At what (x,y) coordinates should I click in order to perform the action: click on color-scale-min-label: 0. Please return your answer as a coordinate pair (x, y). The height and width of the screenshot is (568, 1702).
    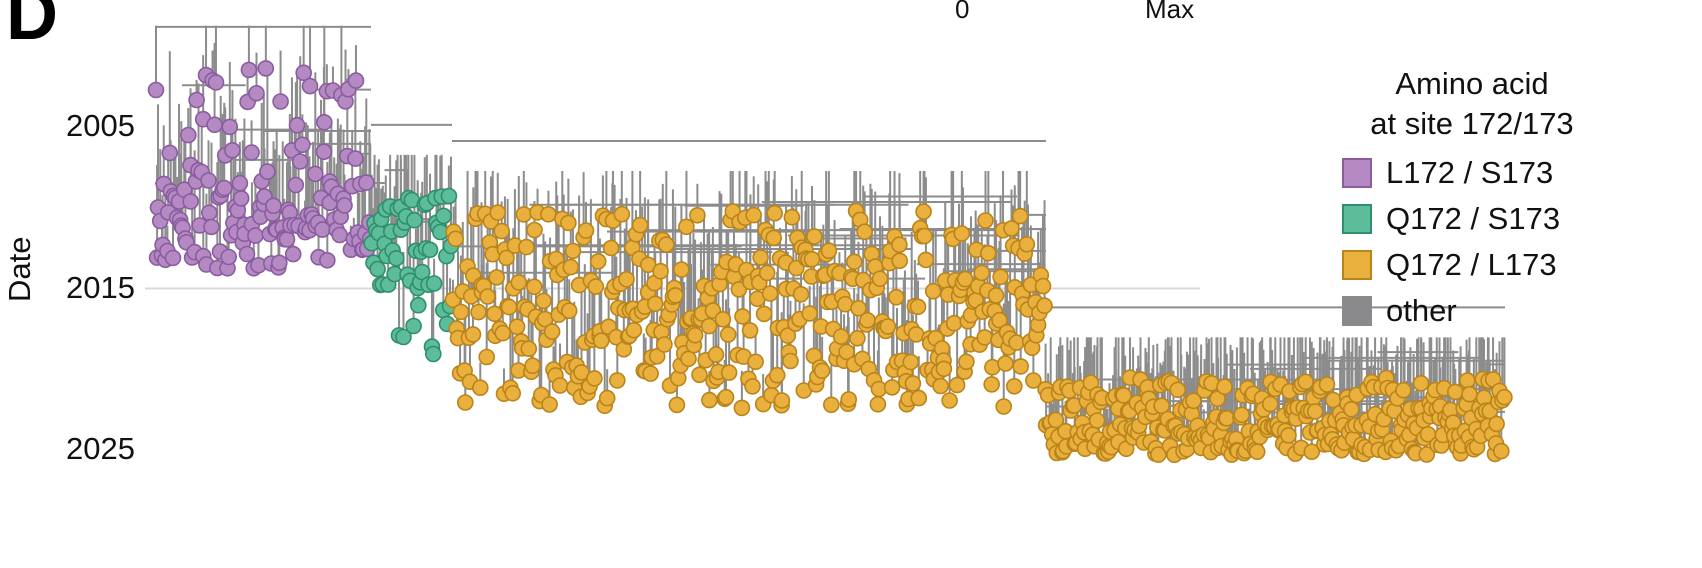
    Looking at the image, I should click on (962, 12).